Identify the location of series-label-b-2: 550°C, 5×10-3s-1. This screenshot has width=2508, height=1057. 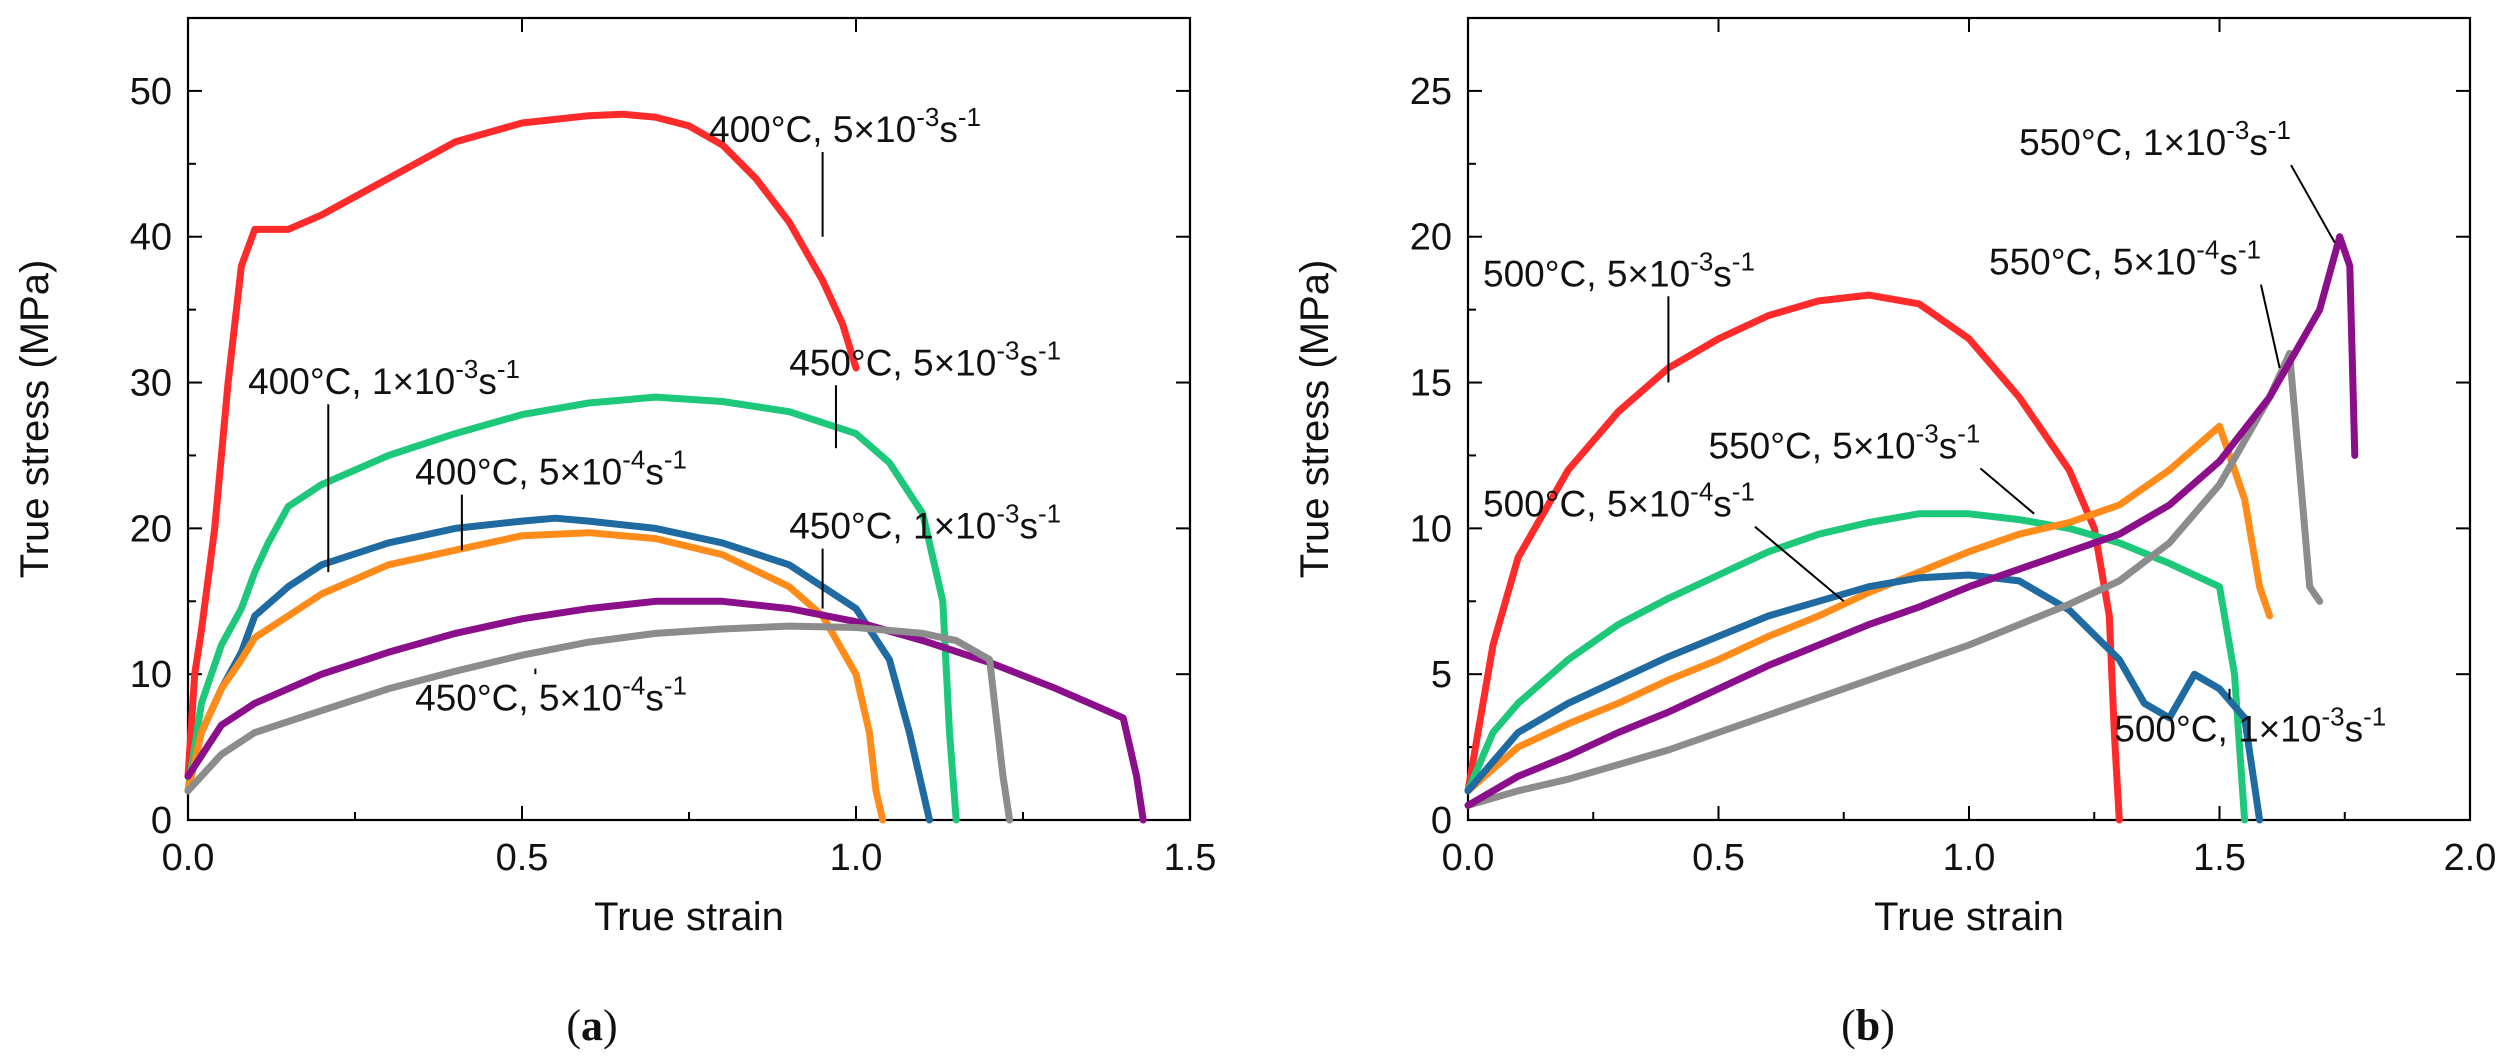
(1844, 442).